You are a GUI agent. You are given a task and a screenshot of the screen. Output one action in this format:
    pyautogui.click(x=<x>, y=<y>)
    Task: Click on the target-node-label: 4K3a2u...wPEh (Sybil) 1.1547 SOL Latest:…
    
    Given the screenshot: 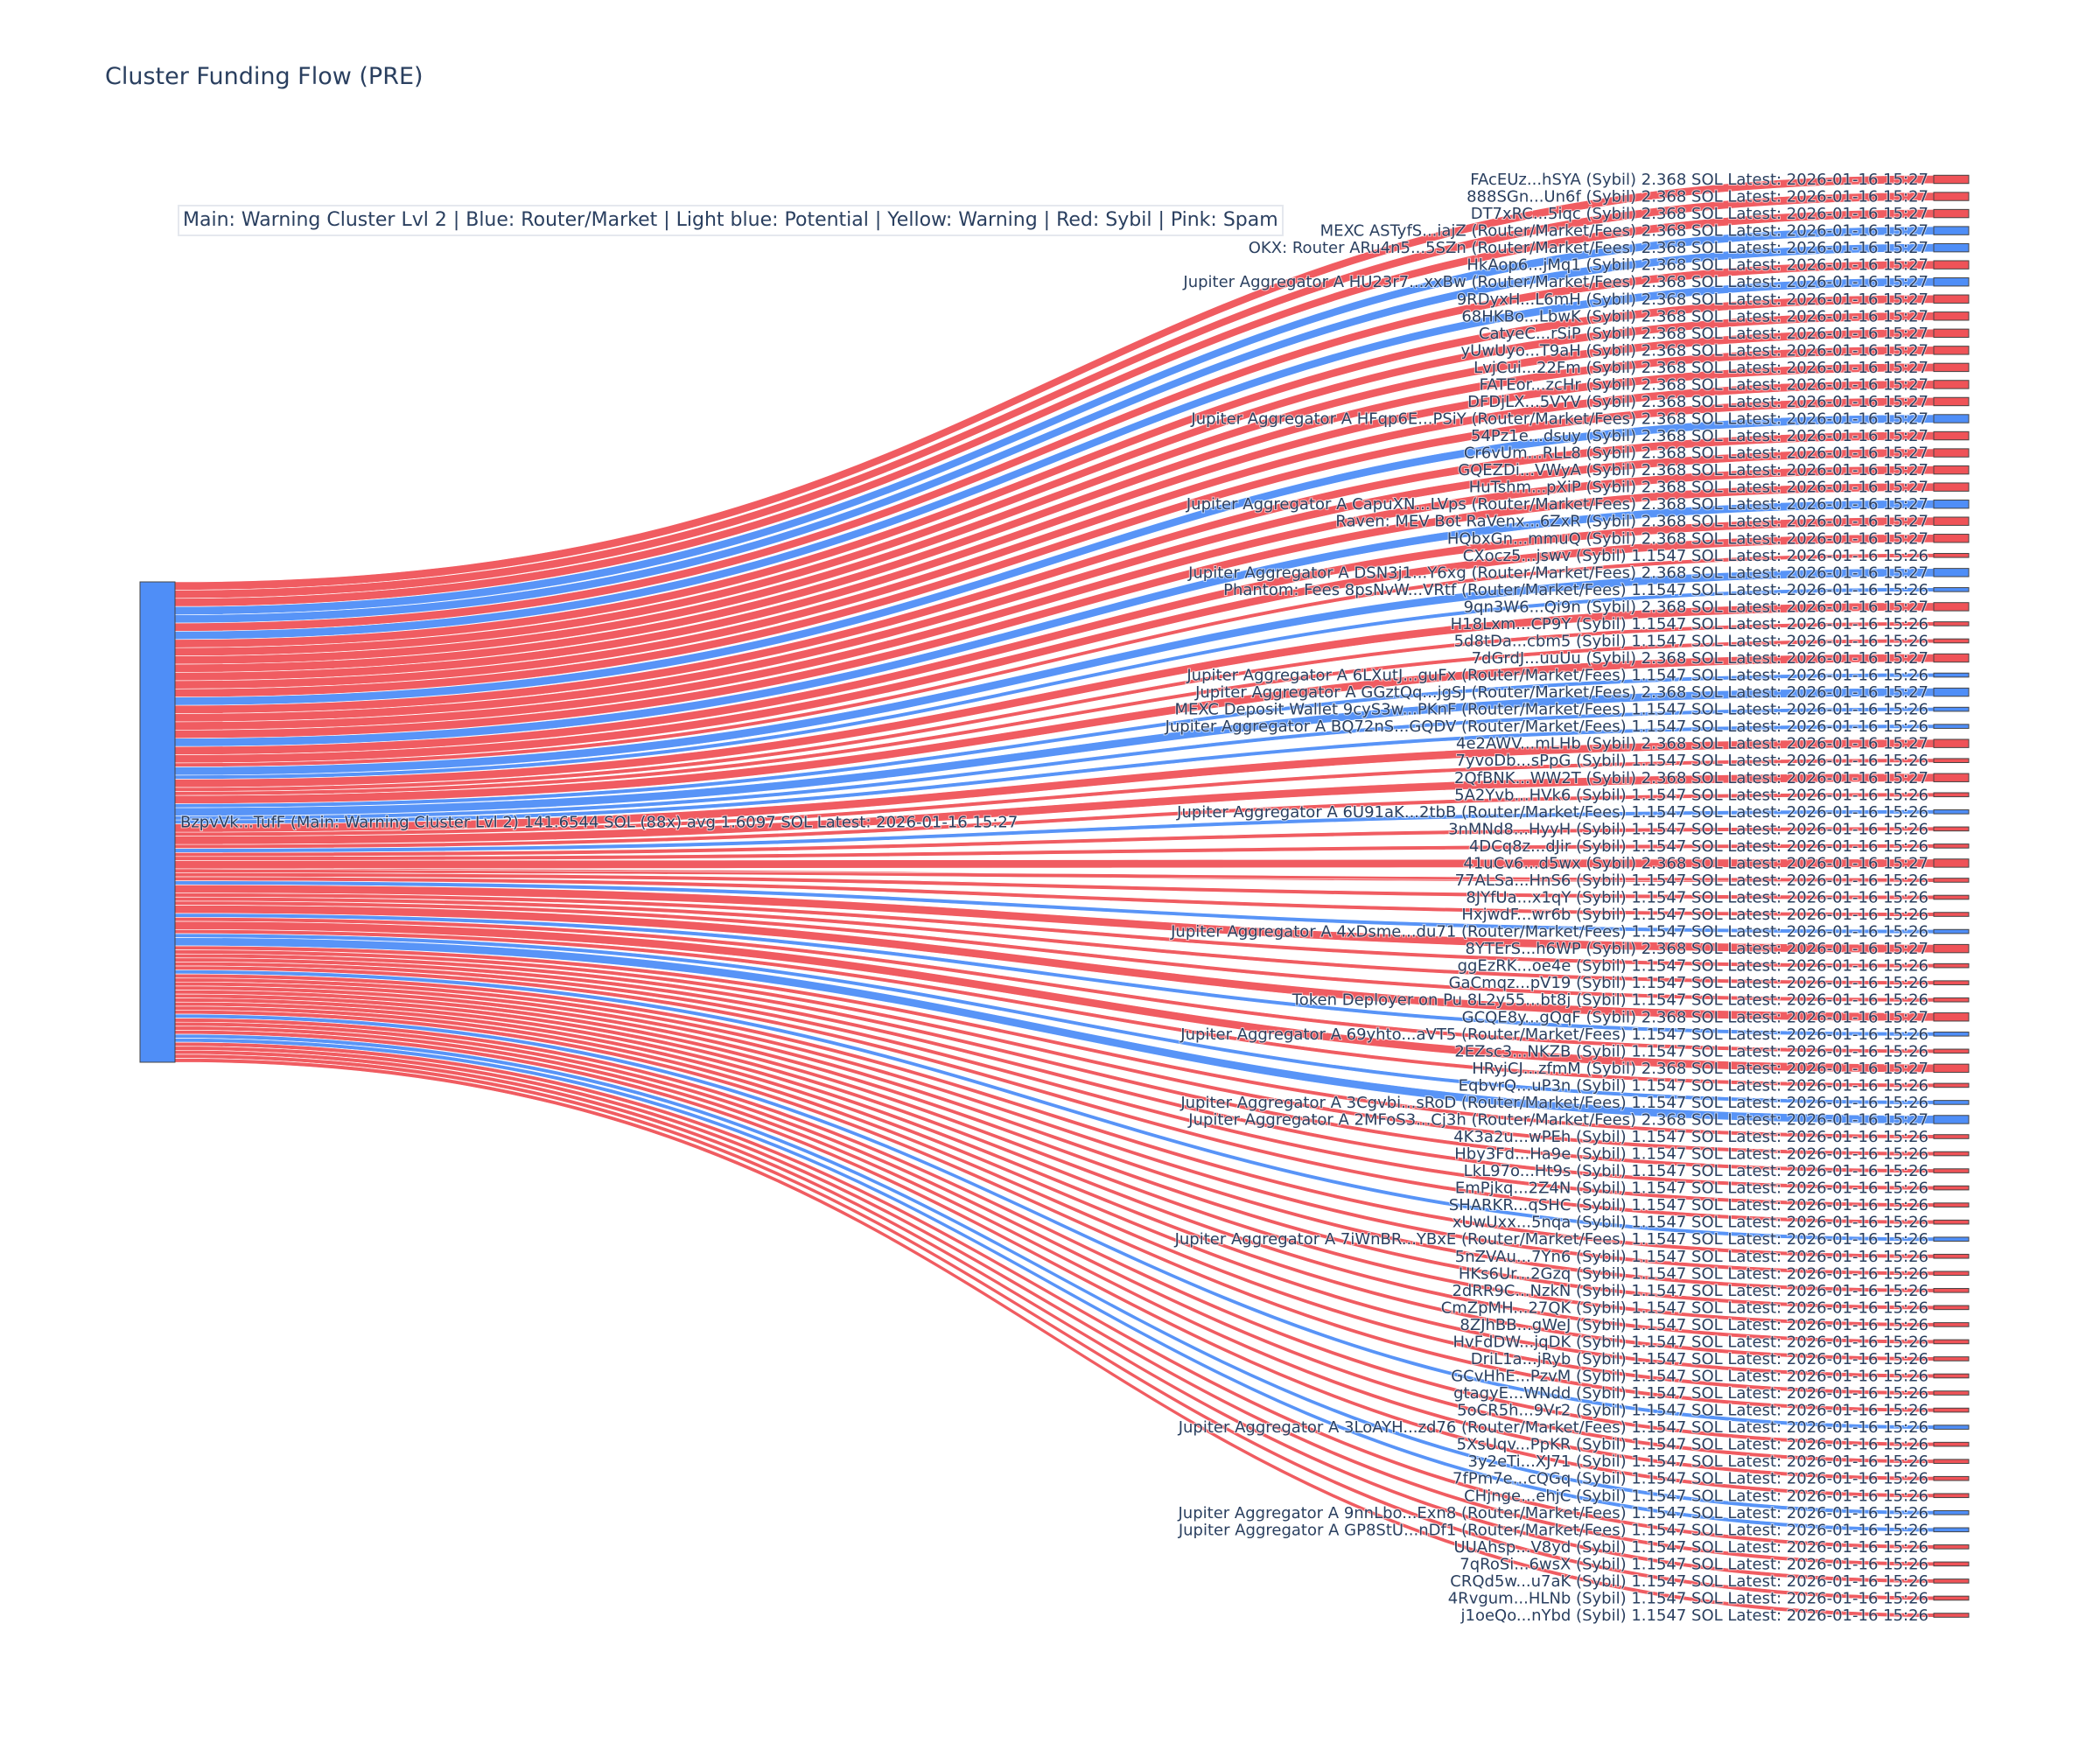 What is the action you would take?
    pyautogui.click(x=1690, y=1137)
    